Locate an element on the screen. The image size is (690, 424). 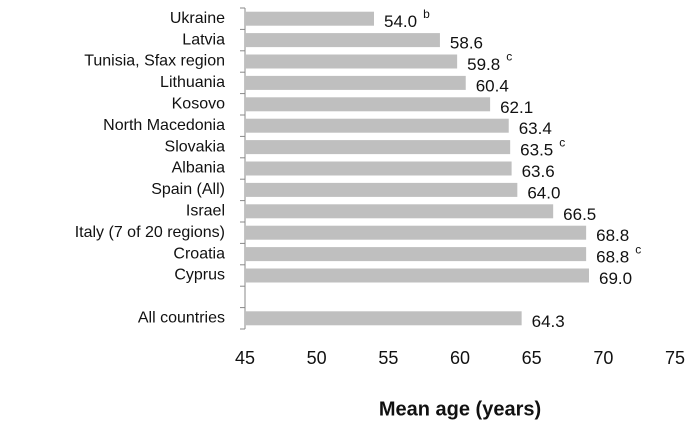
value-label: 64.0 is located at coordinates (543, 192).